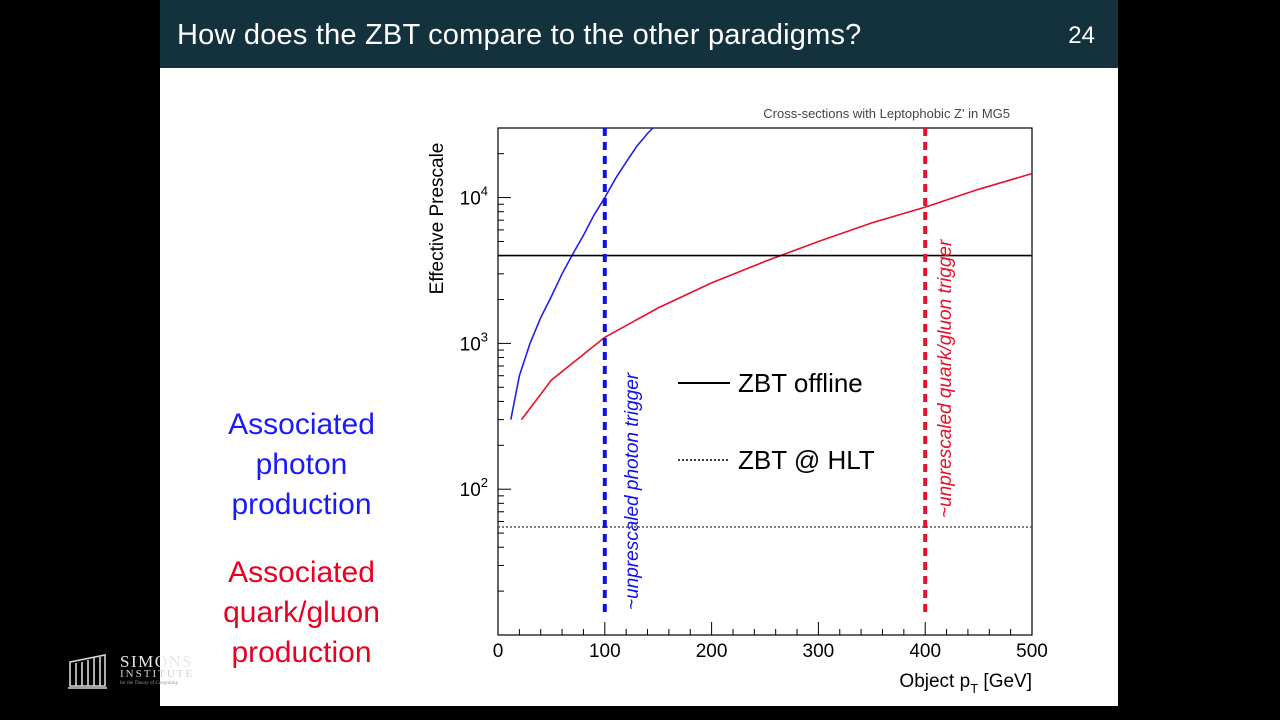  I want to click on y-tick-label: 10³, so click(474, 342).